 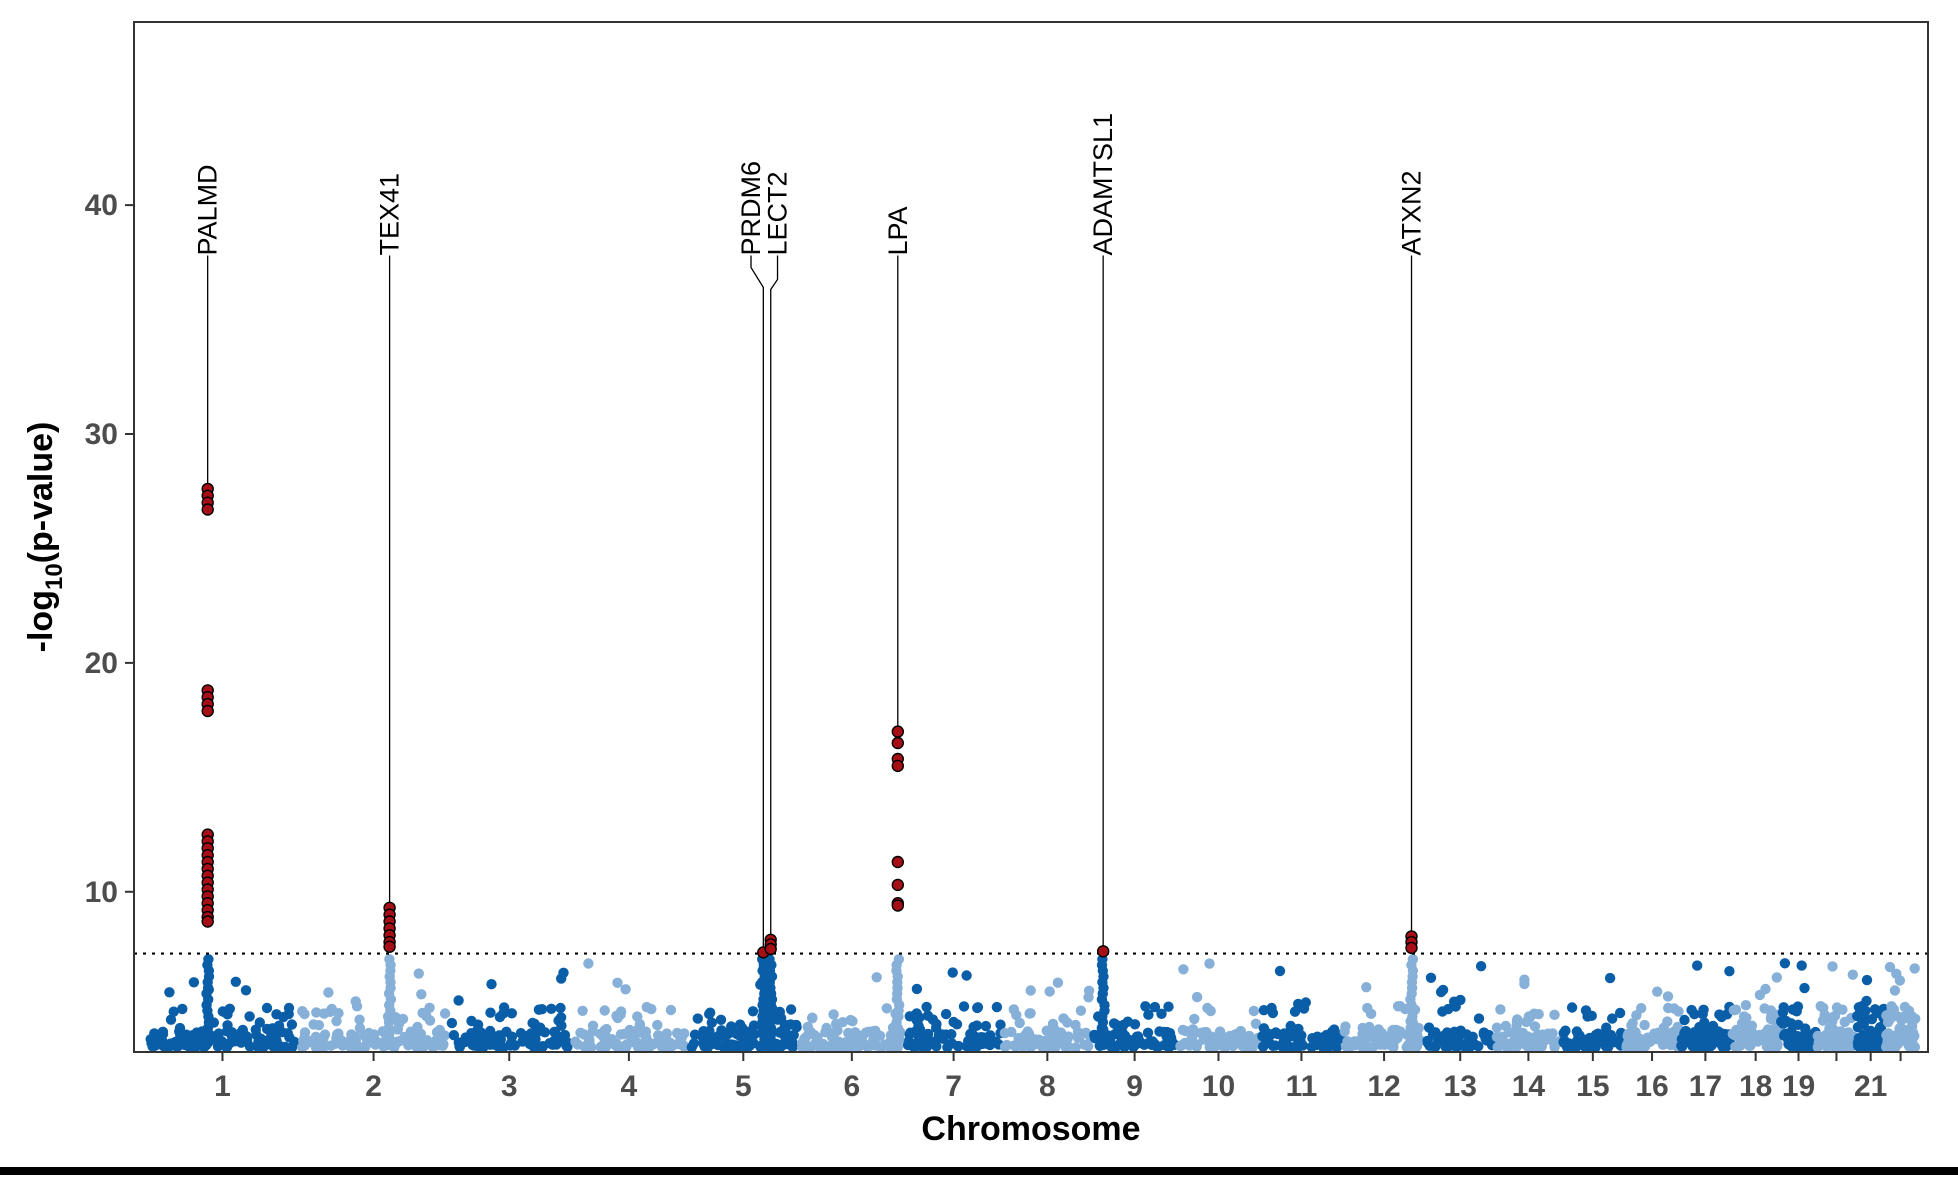 What do you see at coordinates (1383, 1086) in the screenshot?
I see `x-tick-label: 12` at bounding box center [1383, 1086].